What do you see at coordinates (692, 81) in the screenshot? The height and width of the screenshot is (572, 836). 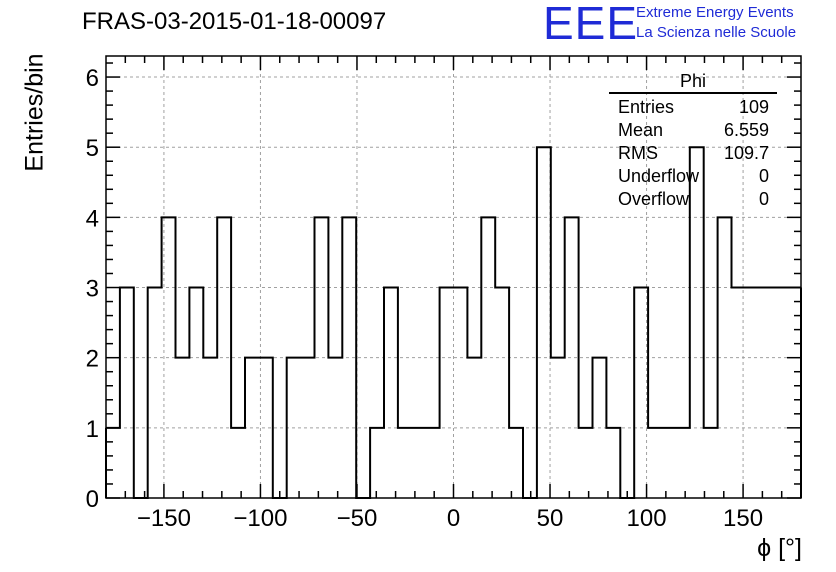 I see `stats-title: Phi` at bounding box center [692, 81].